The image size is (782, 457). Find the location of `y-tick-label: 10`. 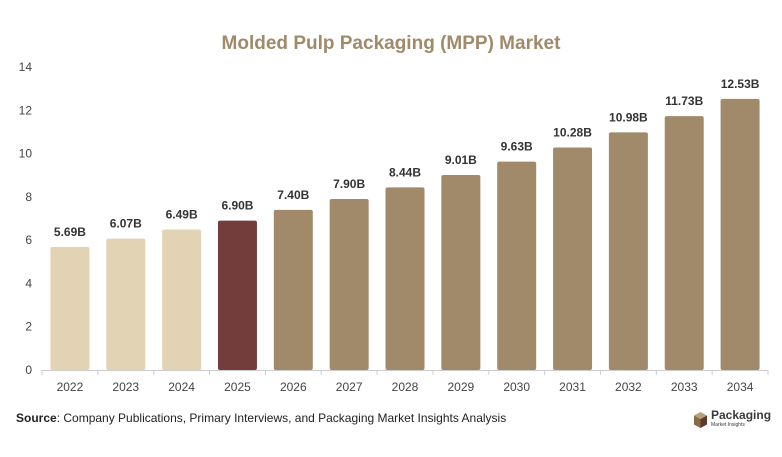

y-tick-label: 10 is located at coordinates (26, 154).